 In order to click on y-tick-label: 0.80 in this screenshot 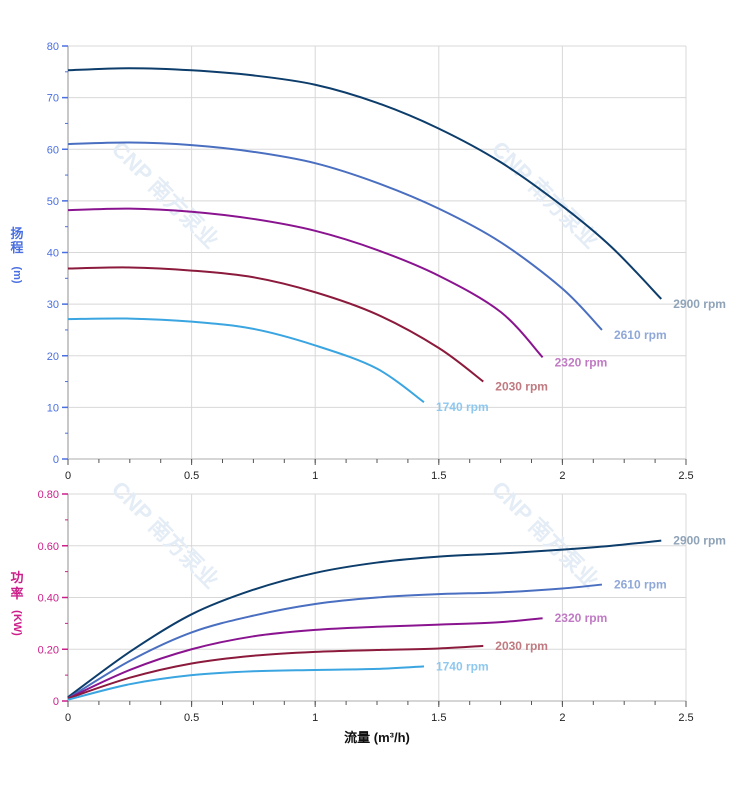, I will do `click(48, 495)`.